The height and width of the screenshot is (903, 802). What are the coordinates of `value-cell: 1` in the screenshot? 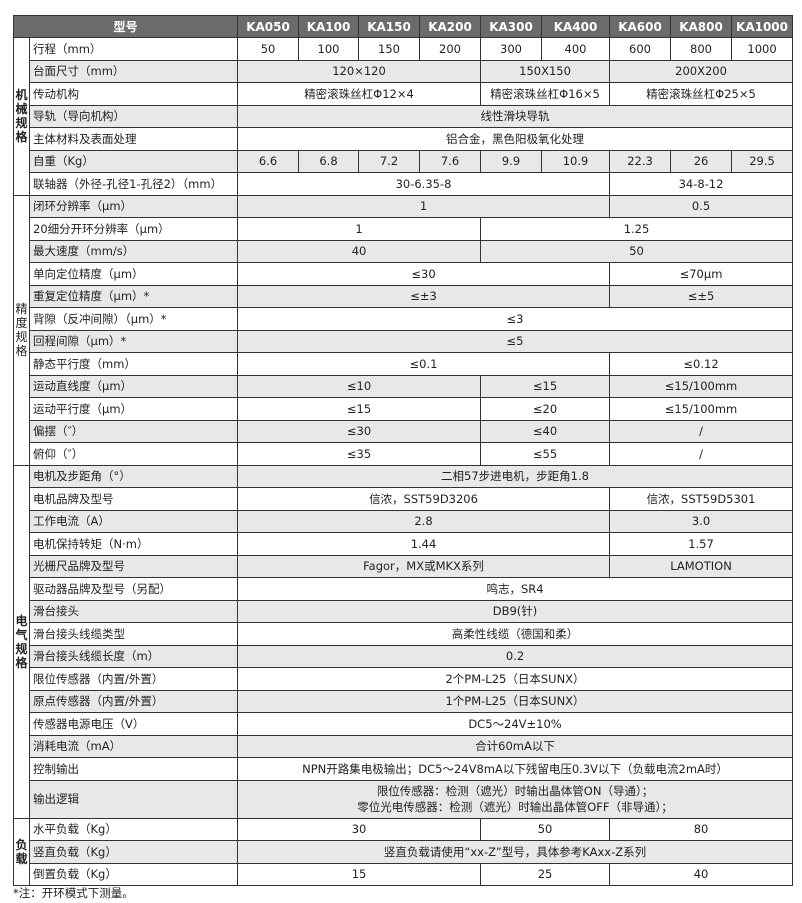 It's located at (359, 229).